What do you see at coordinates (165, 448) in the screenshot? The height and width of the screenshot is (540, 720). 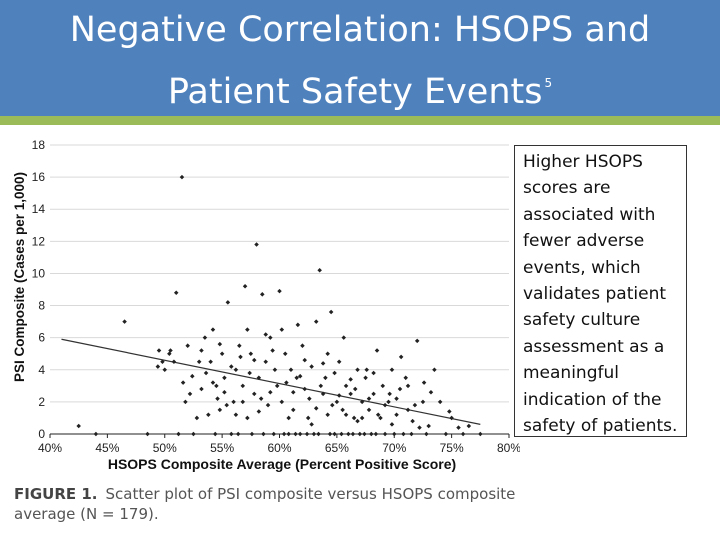 I see `x-tick-label: 50%` at bounding box center [165, 448].